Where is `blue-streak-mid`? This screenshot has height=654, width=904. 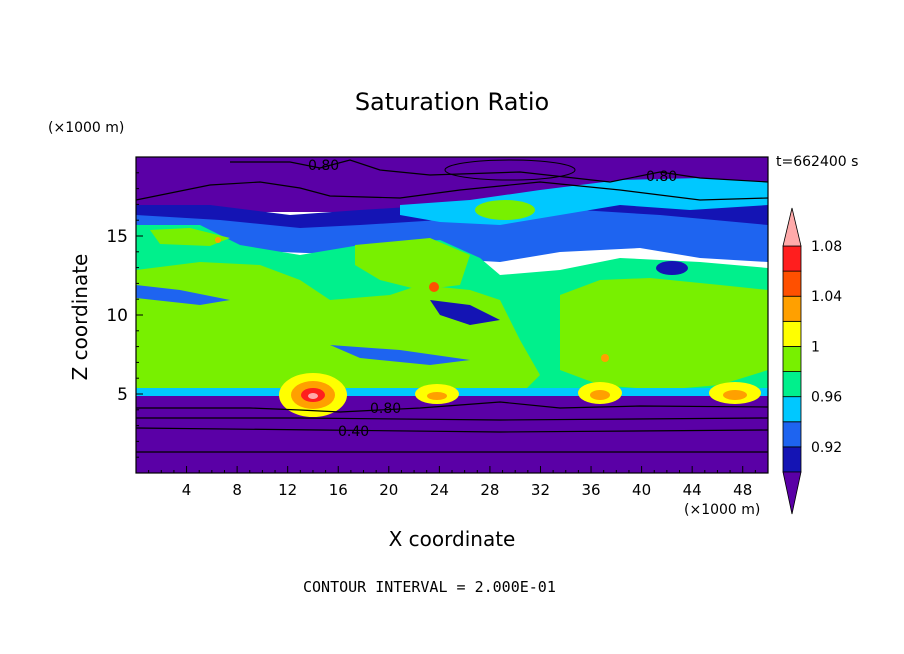
blue-streak-mid is located at coordinates (400, 355).